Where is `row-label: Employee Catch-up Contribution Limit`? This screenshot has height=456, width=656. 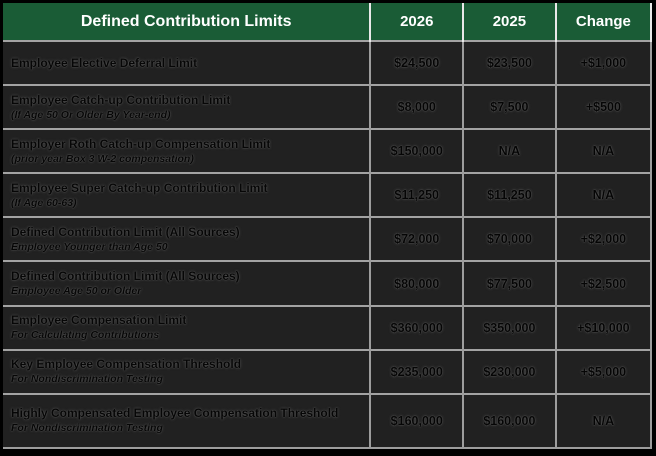 row-label: Employee Catch-up Contribution Limit is located at coordinates (121, 99).